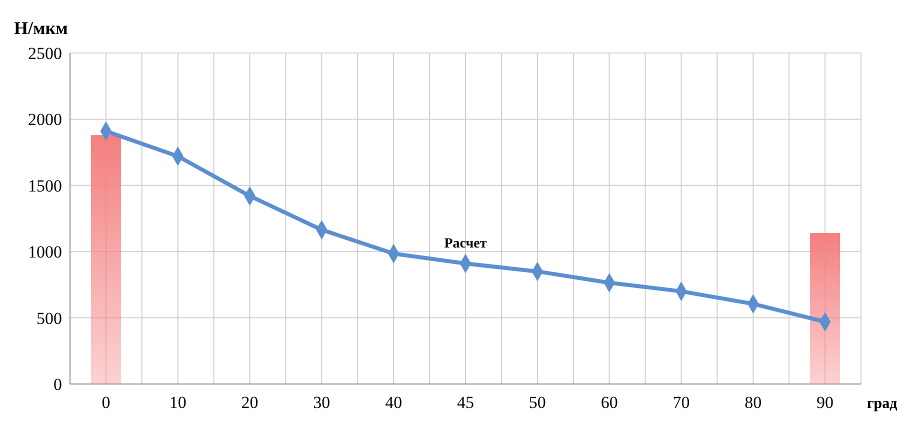  What do you see at coordinates (321, 402) in the screenshot?
I see `x-tick-label: 30` at bounding box center [321, 402].